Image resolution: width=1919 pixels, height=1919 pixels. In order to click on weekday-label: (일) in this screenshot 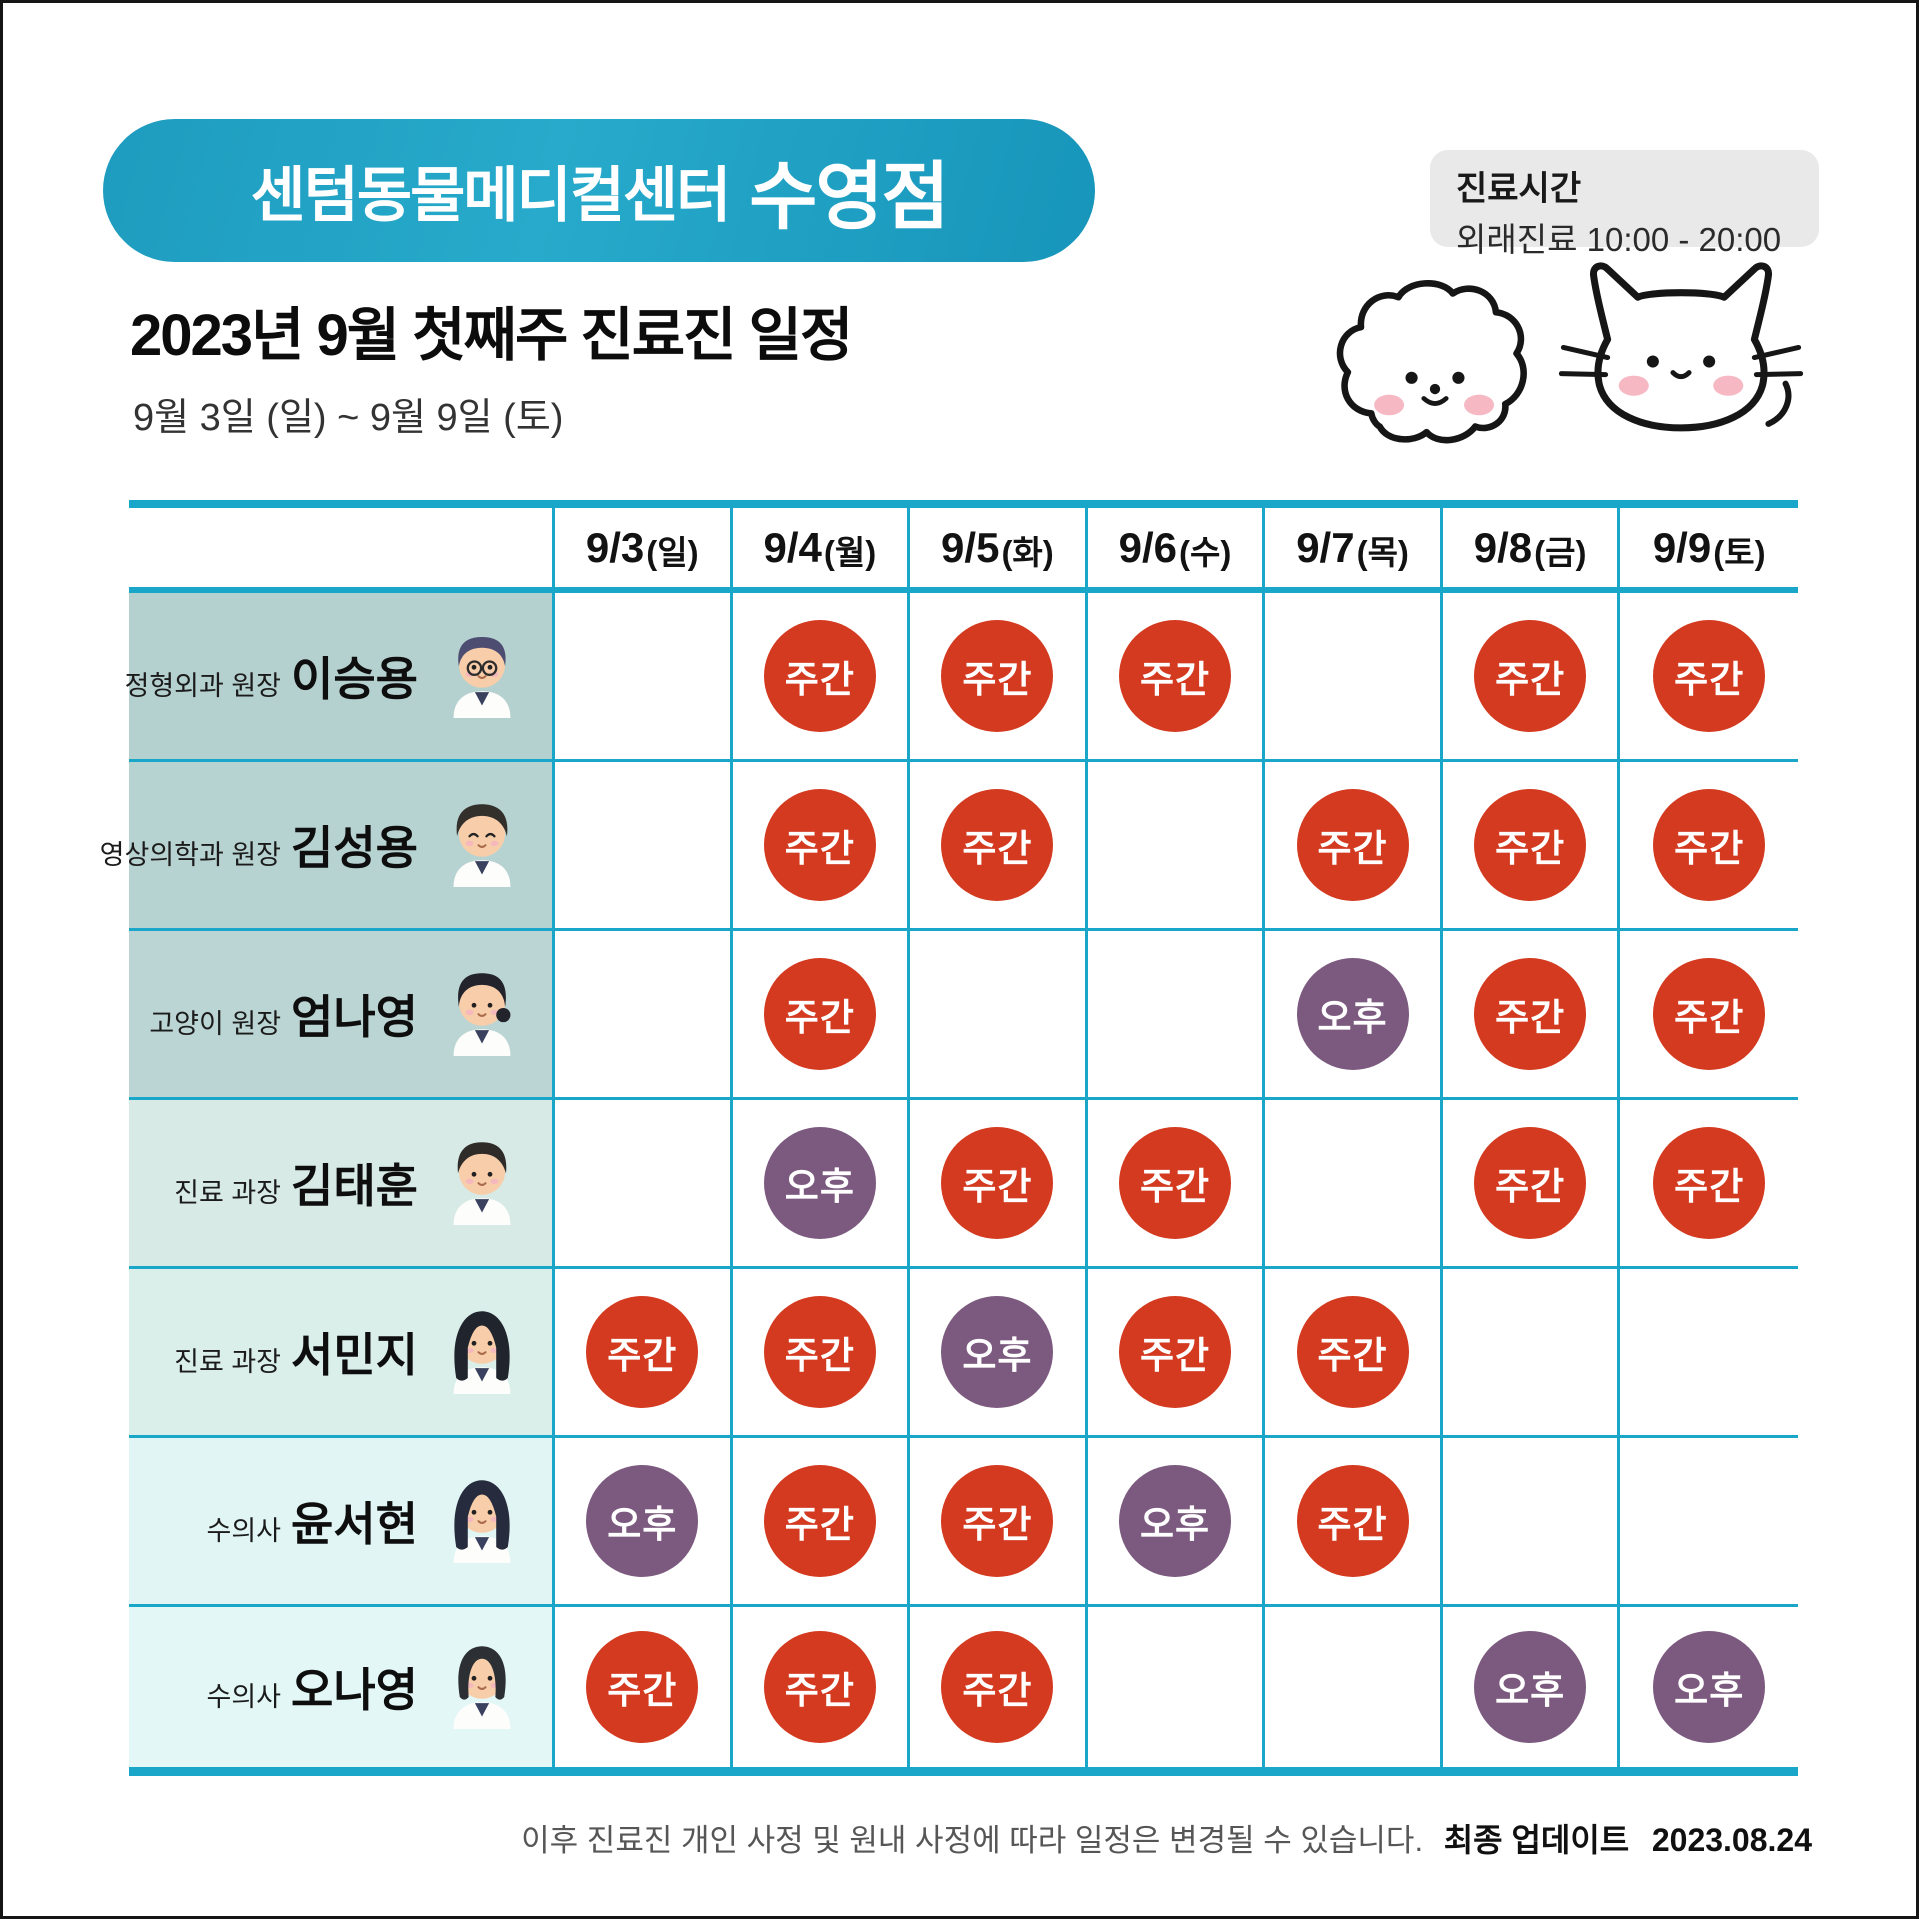, I will do `click(672, 552)`.